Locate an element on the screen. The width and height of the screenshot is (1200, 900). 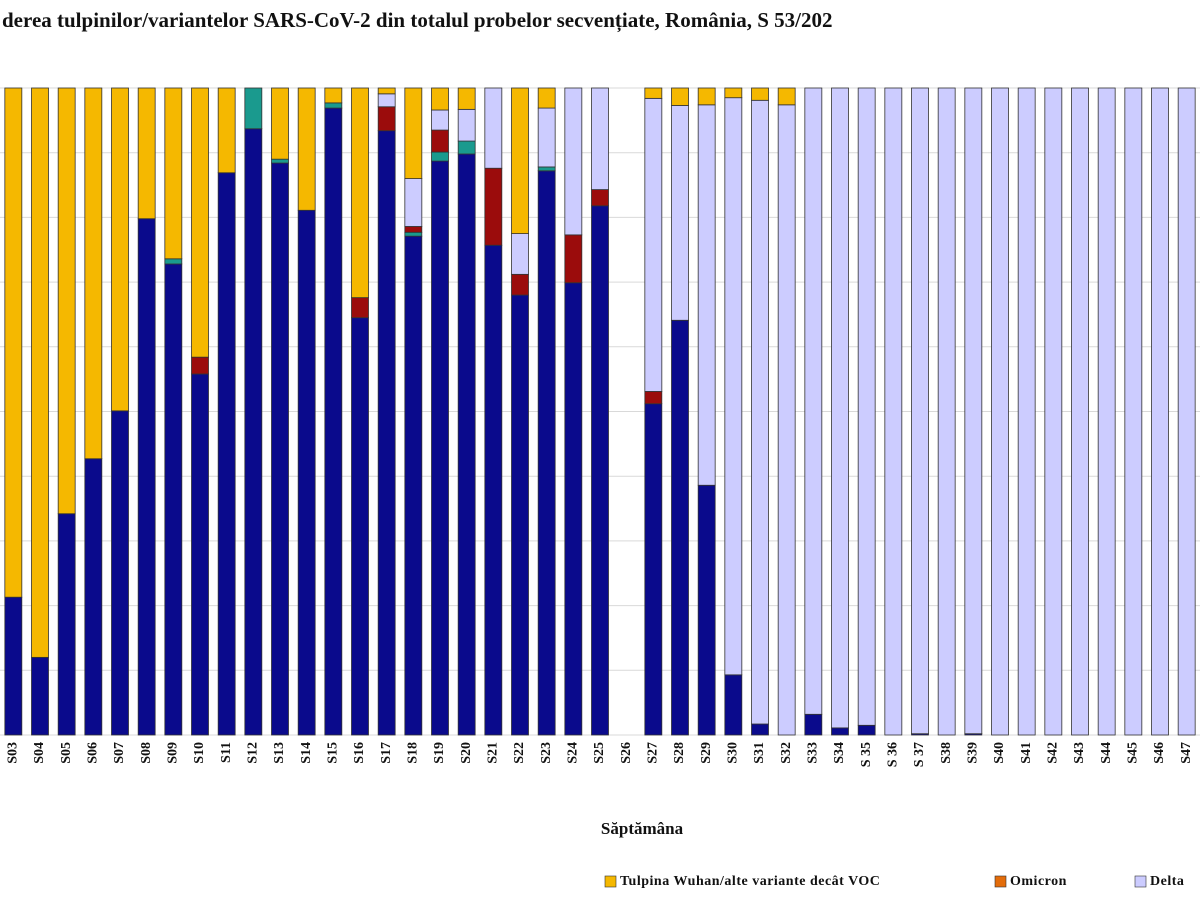
x-tick-label: S13 is located at coordinates (279, 753).